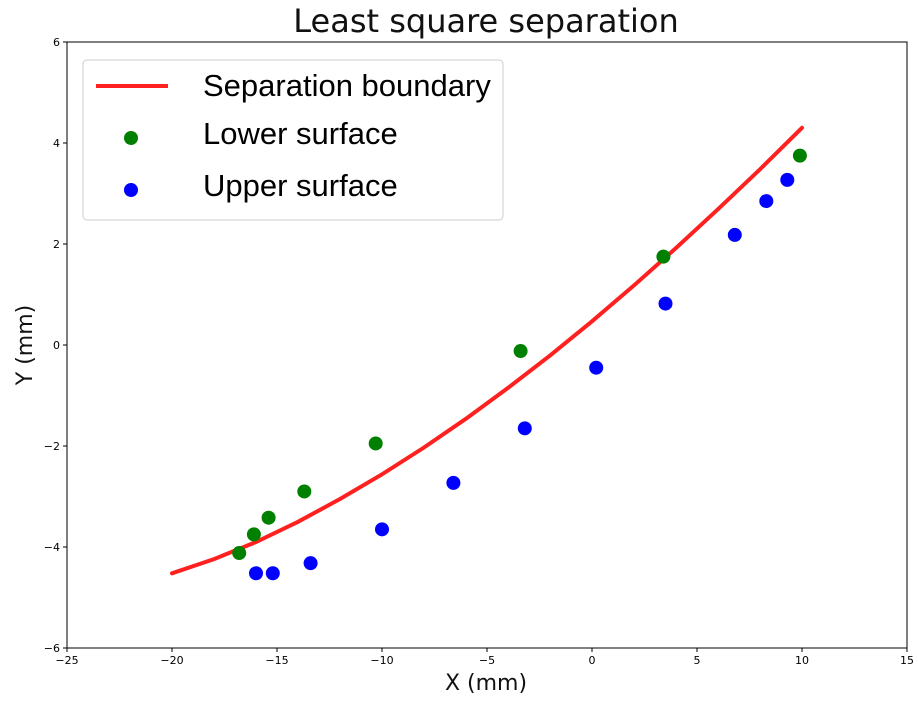 This screenshot has width=918, height=706. I want to click on y-tick-label: 6, so click(56, 42).